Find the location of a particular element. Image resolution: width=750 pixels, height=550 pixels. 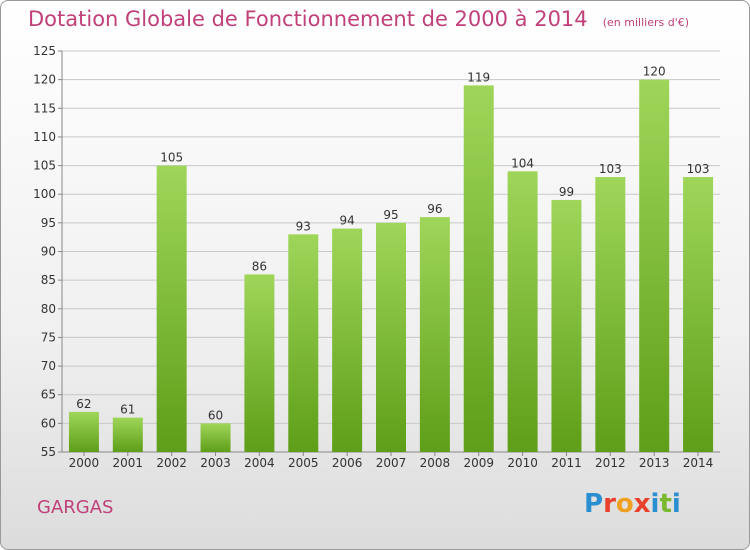

x-tick-label: 2014 is located at coordinates (698, 463).